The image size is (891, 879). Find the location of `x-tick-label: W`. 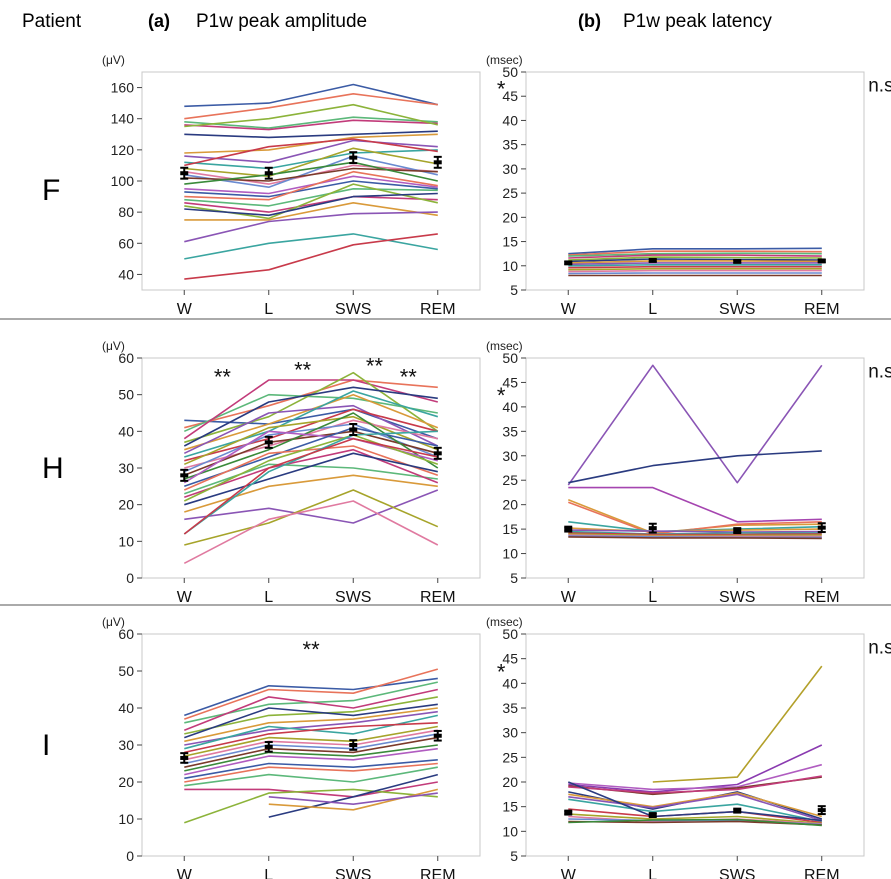

x-tick-label: W is located at coordinates (569, 873).